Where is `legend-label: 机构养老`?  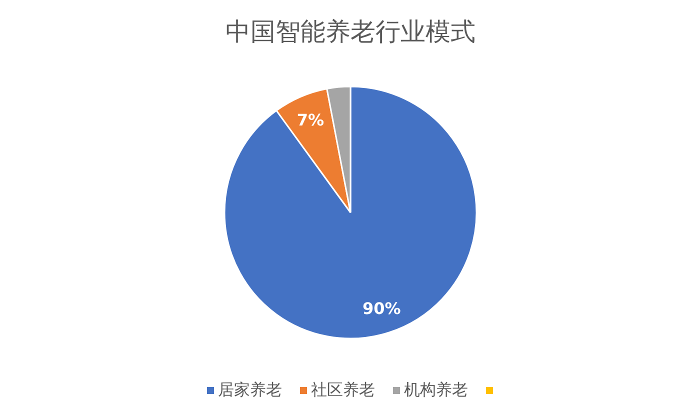 legend-label: 机构养老 is located at coordinates (436, 390).